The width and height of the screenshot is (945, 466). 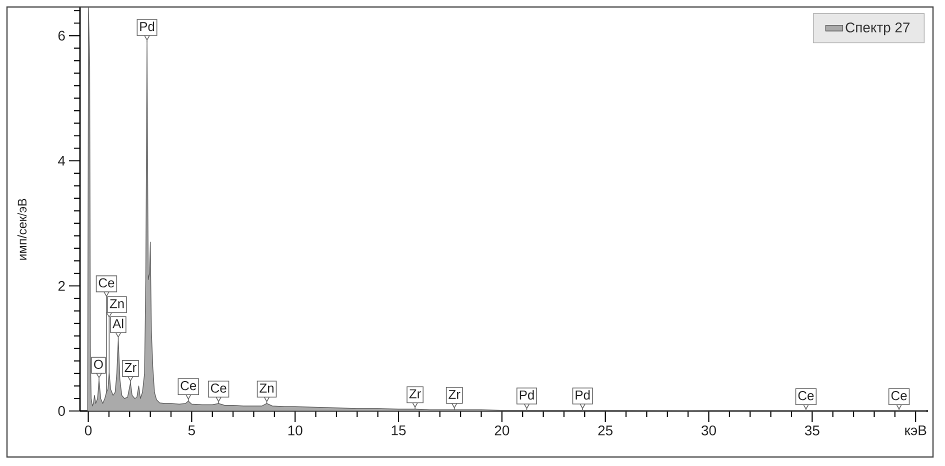 What do you see at coordinates (62, 161) in the screenshot?
I see `y-tick-label: 4` at bounding box center [62, 161].